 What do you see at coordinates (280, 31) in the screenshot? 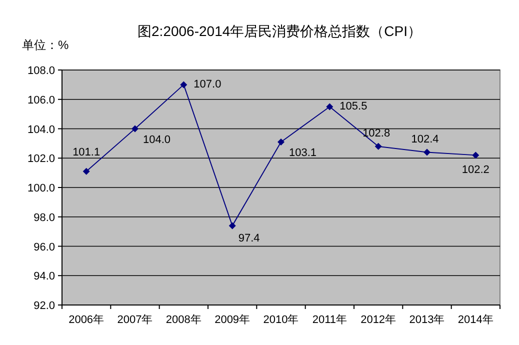
I see `chart-title: 图2:2006-2014年居民消费价格总指数（CPI）` at bounding box center [280, 31].